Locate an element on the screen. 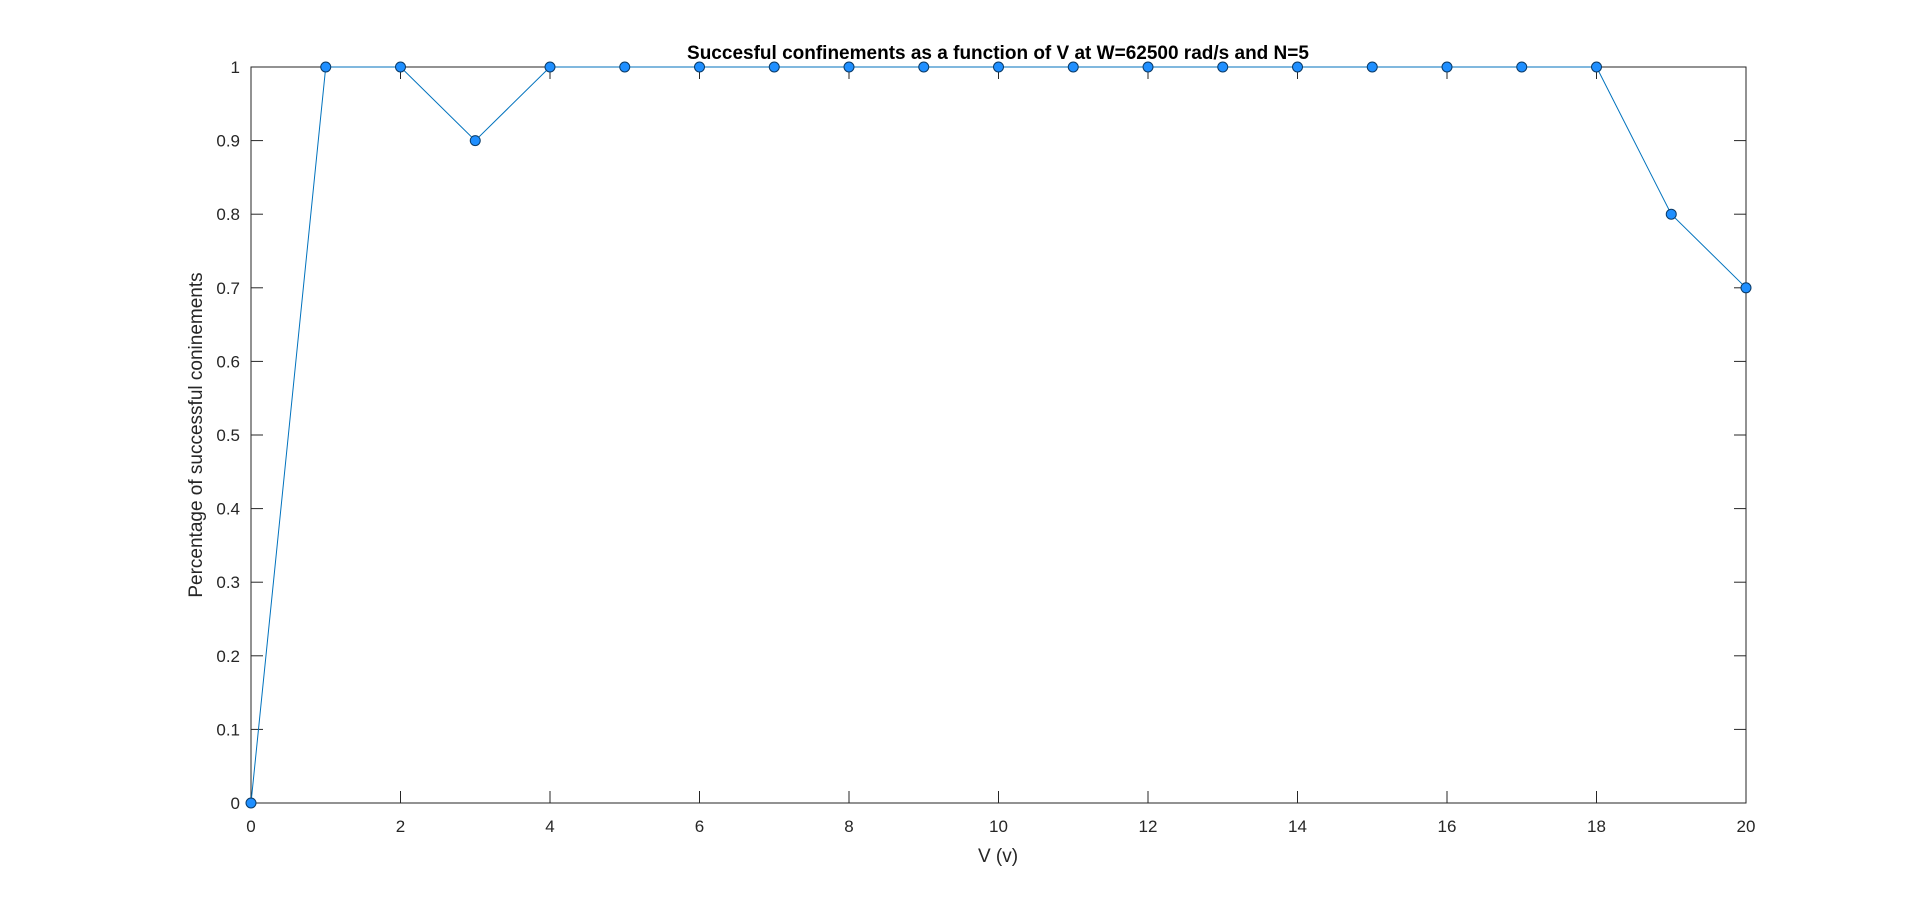  x-tick-label: 2 is located at coordinates (400, 826).